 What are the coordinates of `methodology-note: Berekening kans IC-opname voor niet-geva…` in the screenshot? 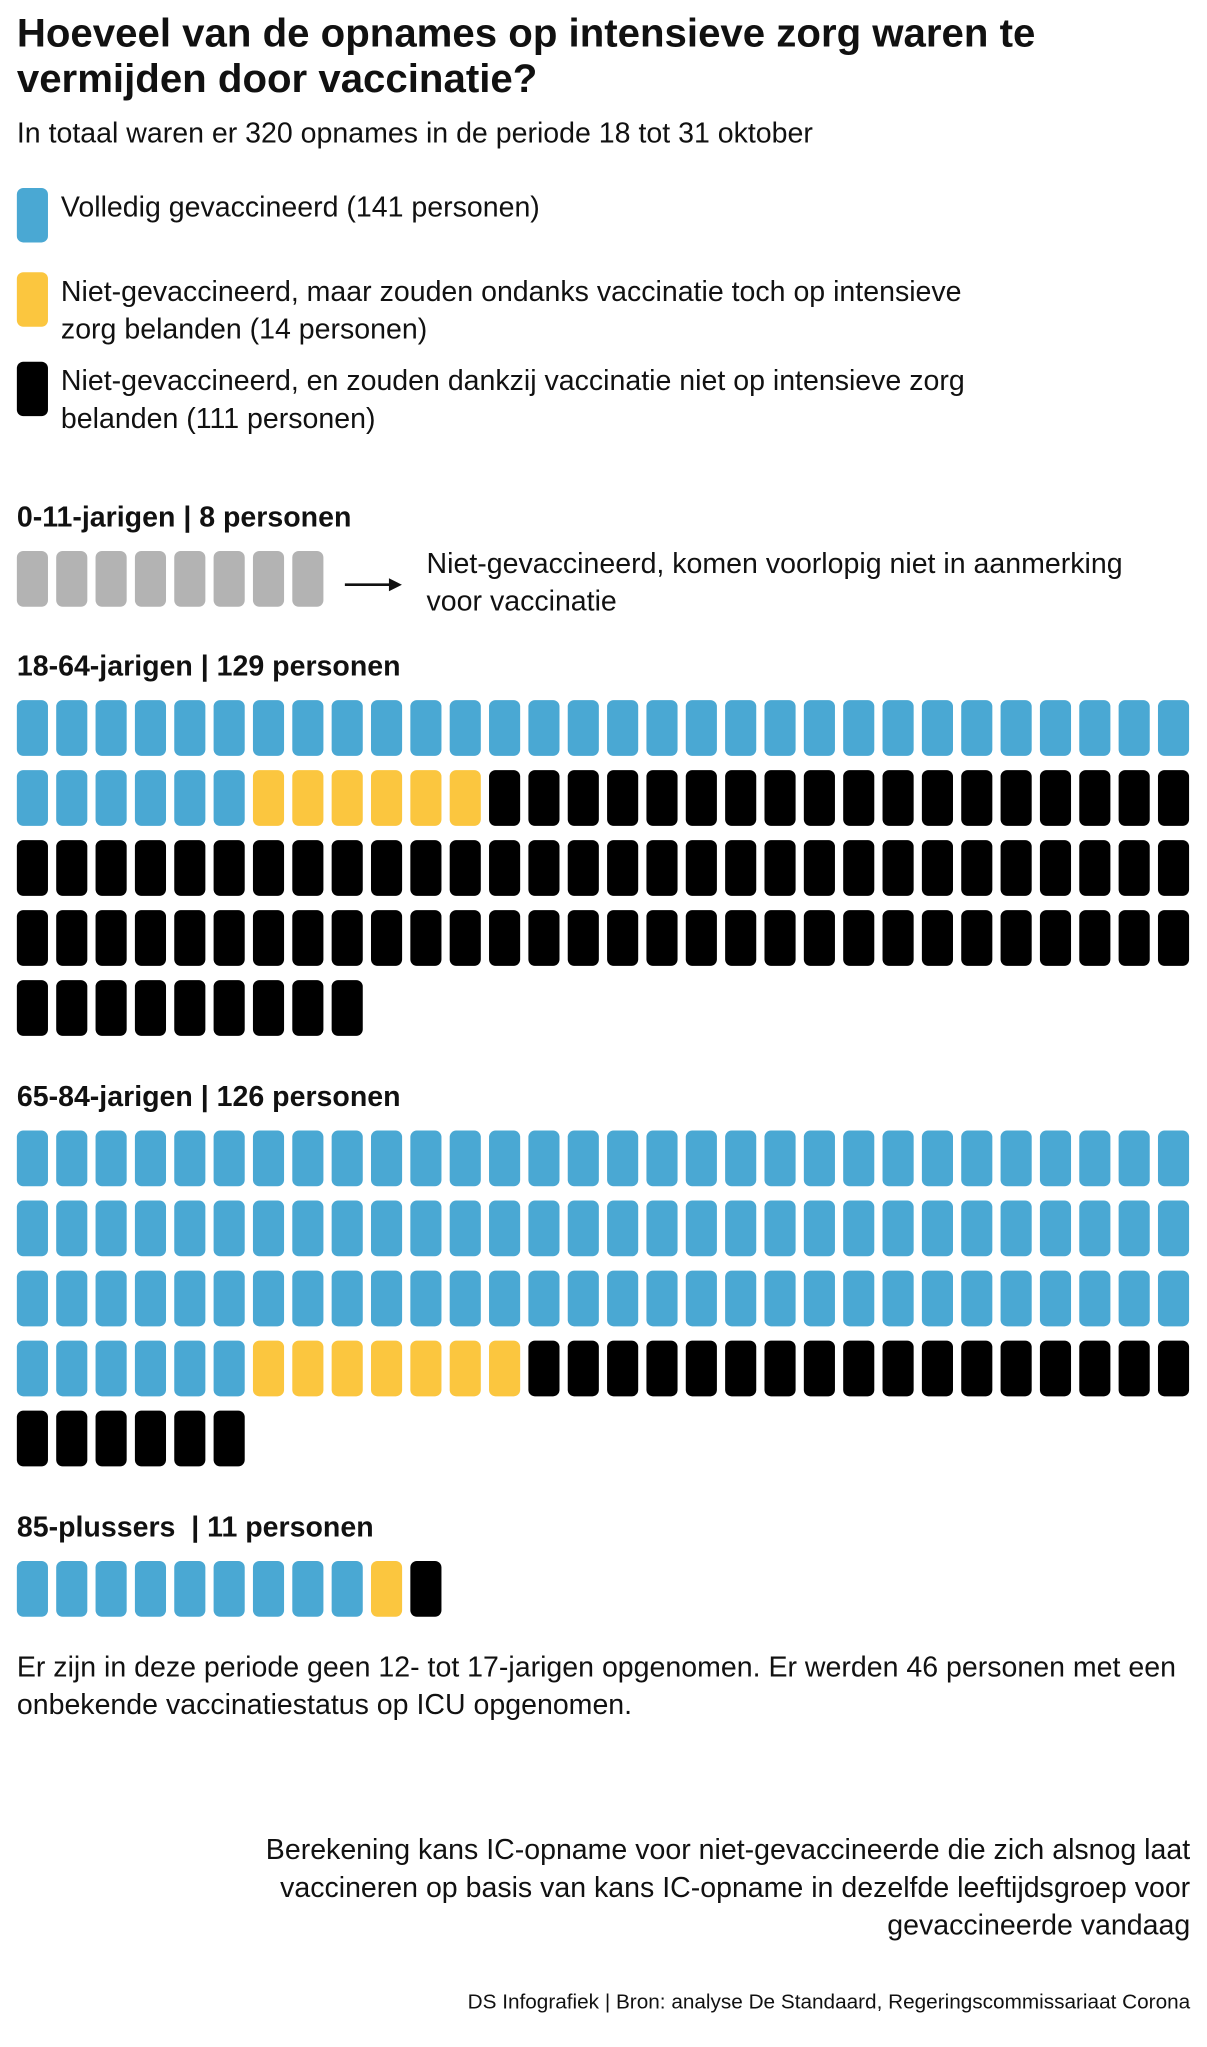 It's located at (728, 1887).